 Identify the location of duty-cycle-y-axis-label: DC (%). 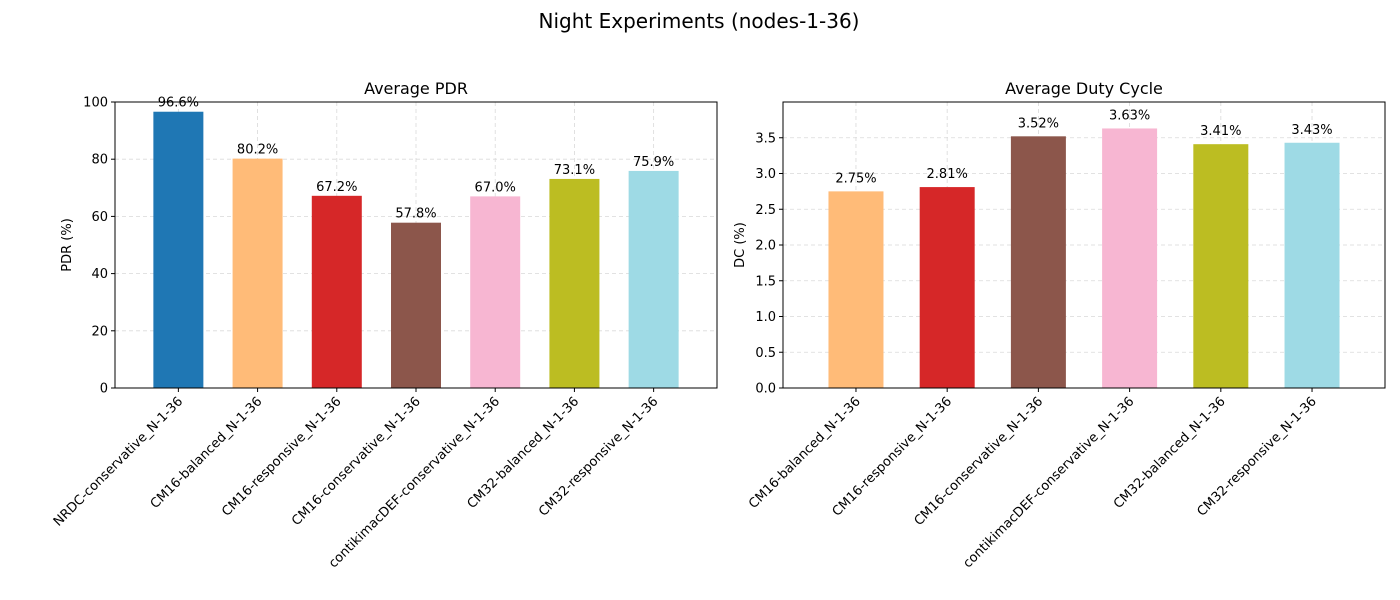
(740, 245).